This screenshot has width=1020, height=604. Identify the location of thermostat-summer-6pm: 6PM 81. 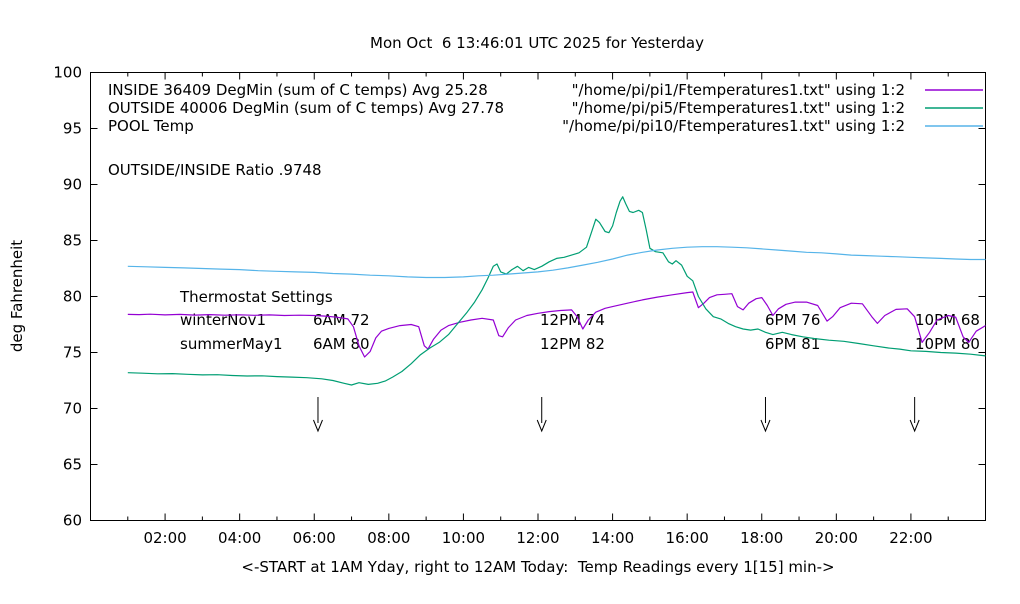
(792, 344).